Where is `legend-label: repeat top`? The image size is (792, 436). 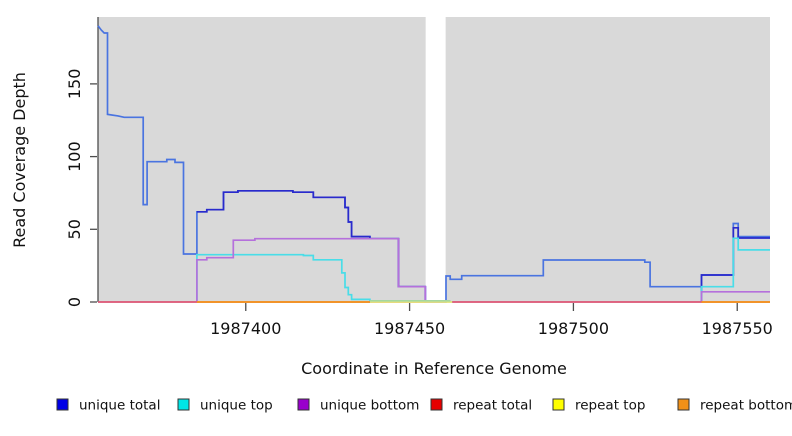
legend-label: repeat top is located at coordinates (610, 406).